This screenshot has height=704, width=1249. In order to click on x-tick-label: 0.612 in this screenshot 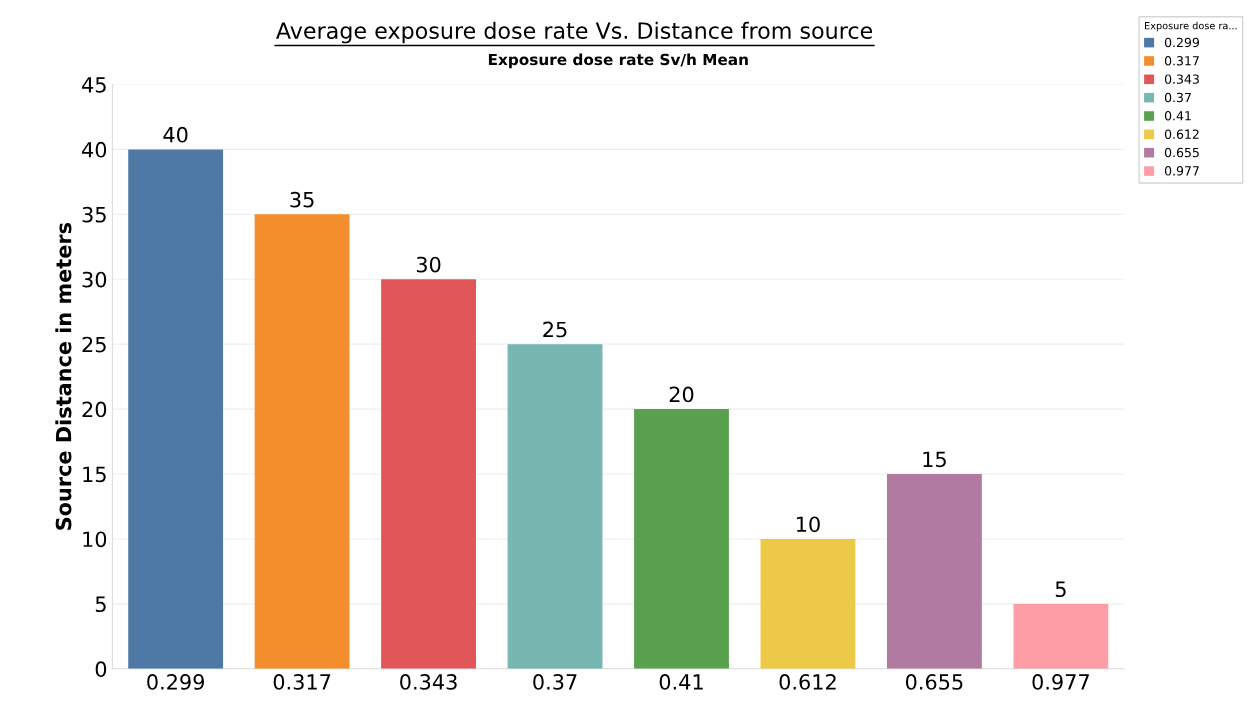, I will do `click(807, 682)`.